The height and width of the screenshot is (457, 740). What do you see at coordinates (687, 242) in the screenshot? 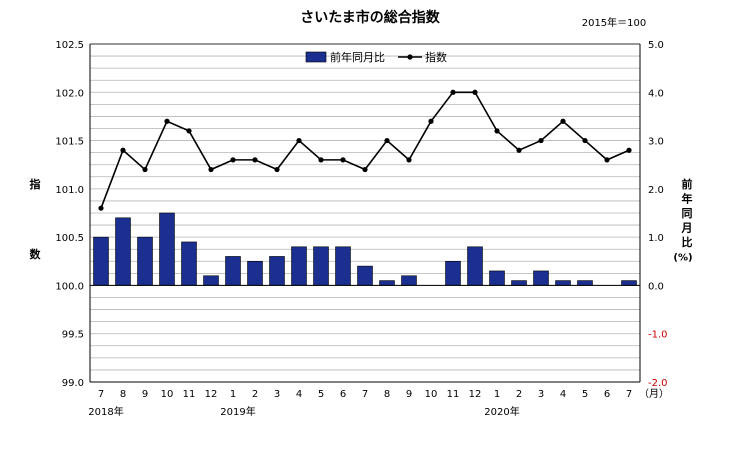
I see `y-right-axis-label: 比` at bounding box center [687, 242].